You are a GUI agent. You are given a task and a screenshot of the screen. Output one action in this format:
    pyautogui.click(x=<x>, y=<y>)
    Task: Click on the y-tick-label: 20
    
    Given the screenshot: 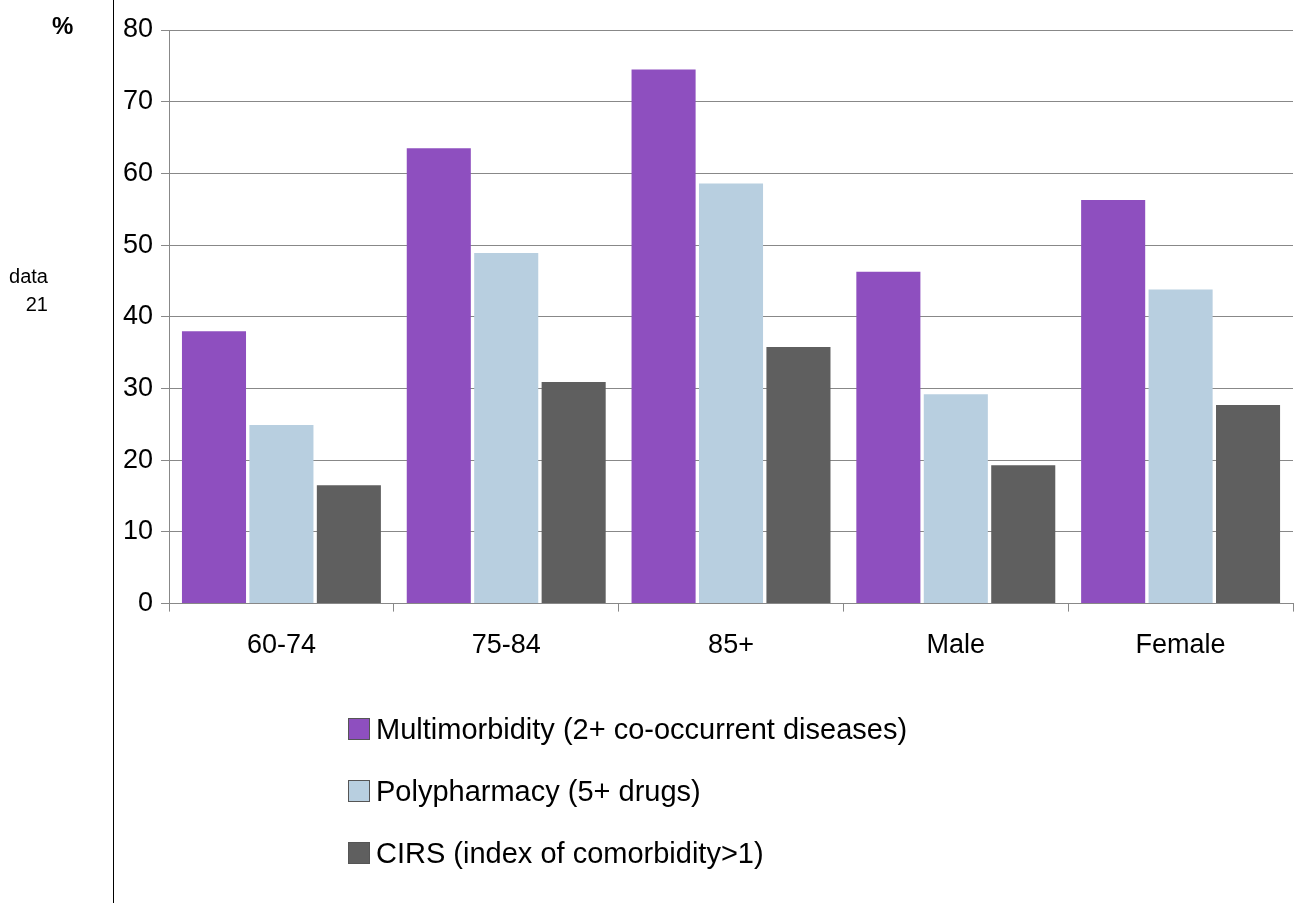 What is the action you would take?
    pyautogui.click(x=138, y=458)
    